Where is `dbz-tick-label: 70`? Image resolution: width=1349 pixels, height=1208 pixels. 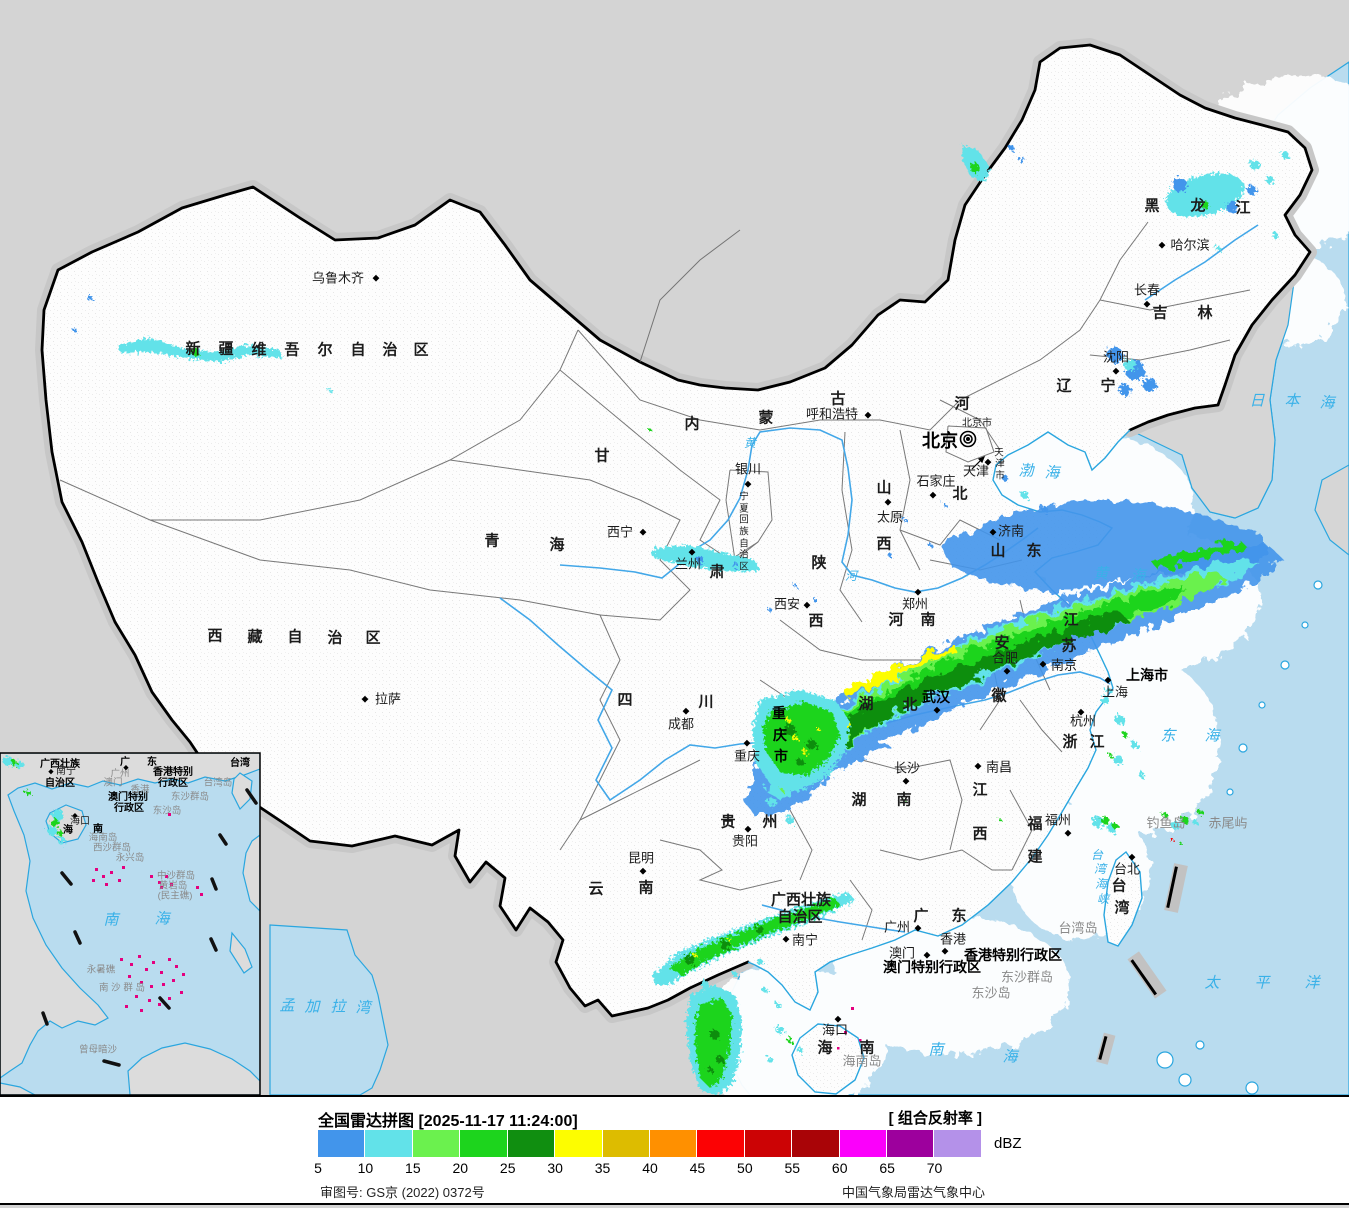
dbz-tick-label: 70 is located at coordinates (934, 1168).